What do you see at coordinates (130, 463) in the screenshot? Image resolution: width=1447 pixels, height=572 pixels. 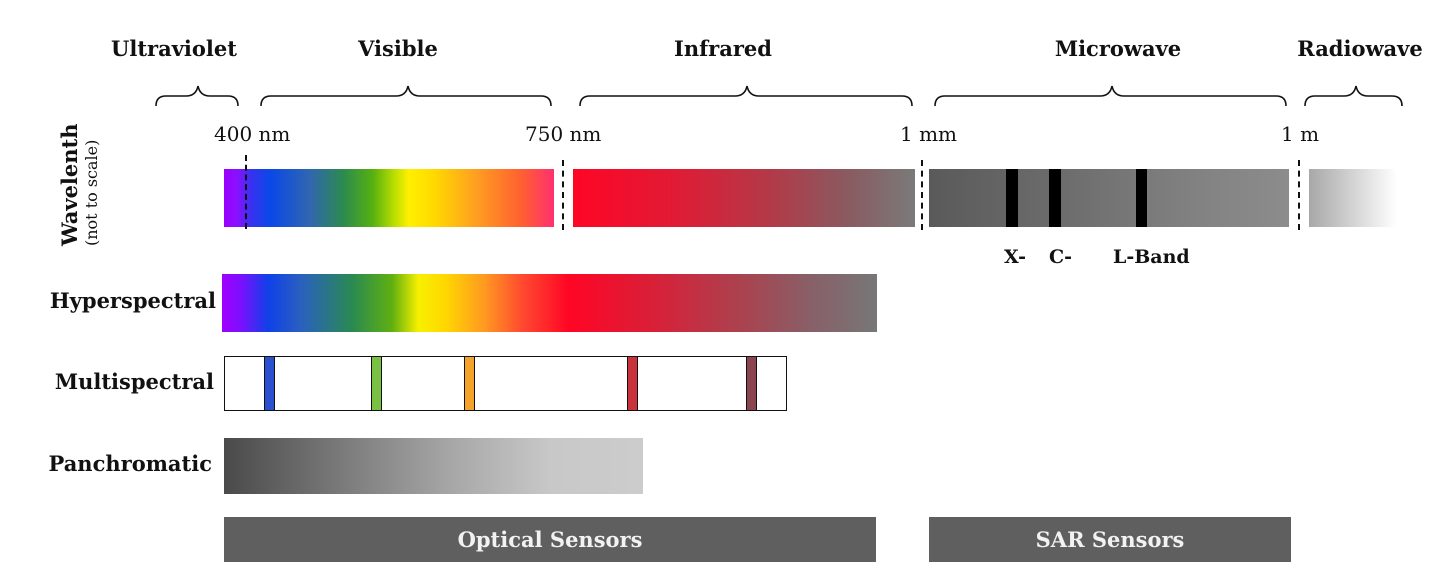 I see `row-label-panchromatic: Panchromatic` at bounding box center [130, 463].